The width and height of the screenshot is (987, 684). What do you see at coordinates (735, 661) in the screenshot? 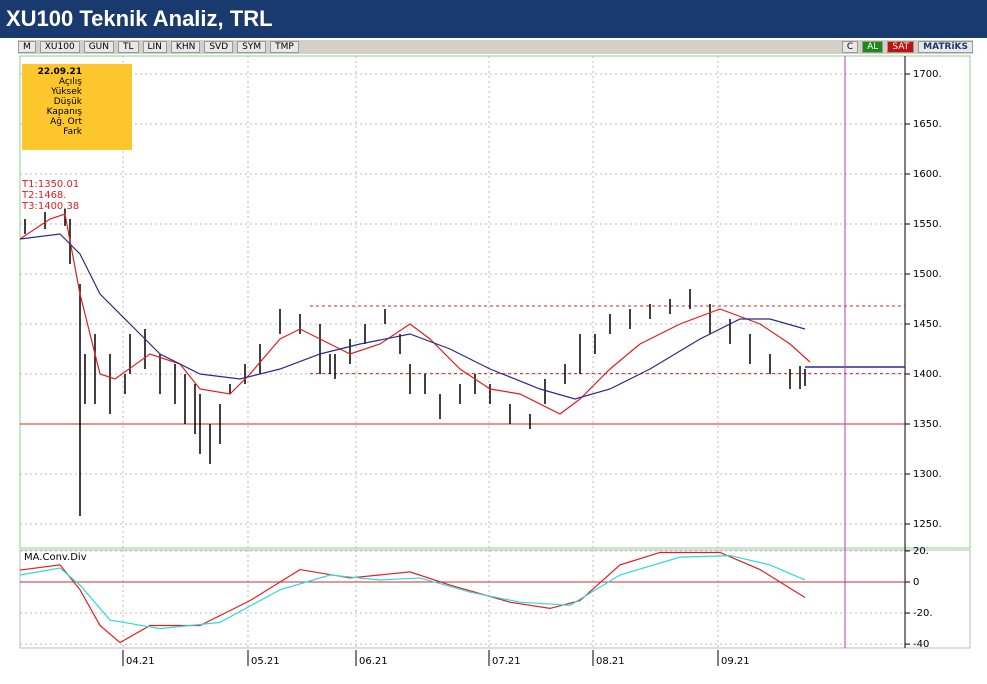
I see `x-tick-label: 09.21` at bounding box center [735, 661].